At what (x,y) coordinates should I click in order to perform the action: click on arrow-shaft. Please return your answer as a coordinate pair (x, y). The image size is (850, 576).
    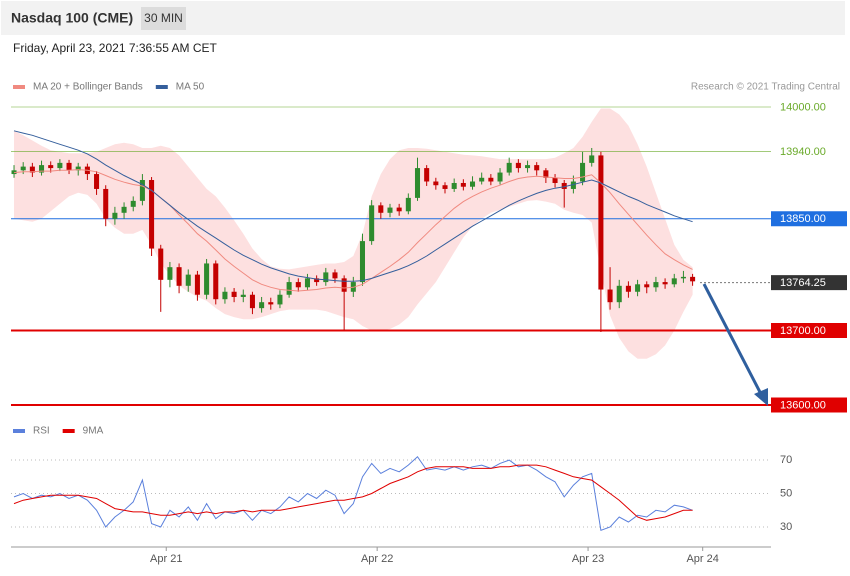
    Looking at the image, I should click on (733, 340).